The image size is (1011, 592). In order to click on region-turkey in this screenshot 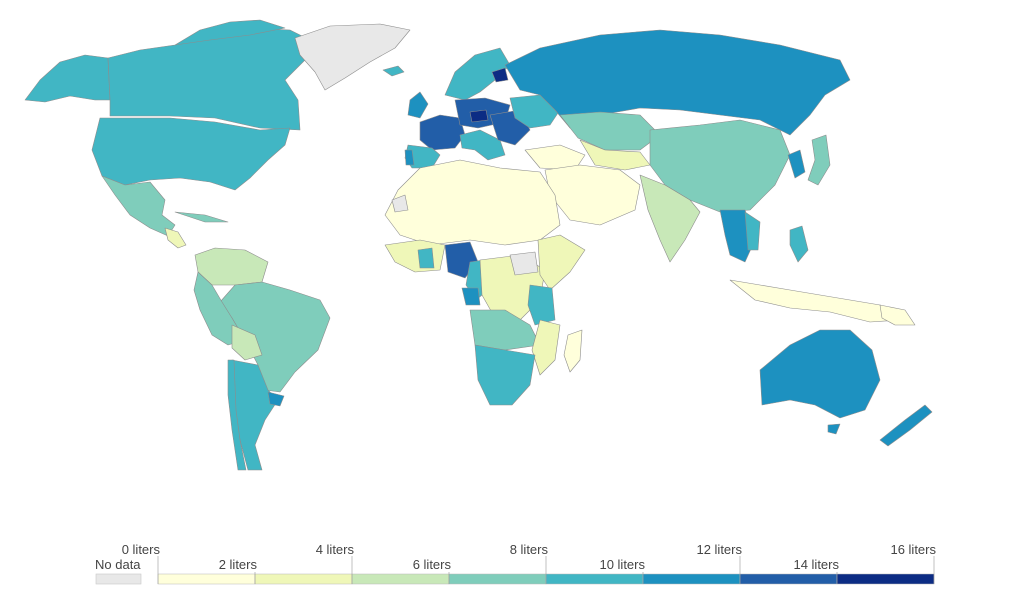, I will do `click(555, 157)`.